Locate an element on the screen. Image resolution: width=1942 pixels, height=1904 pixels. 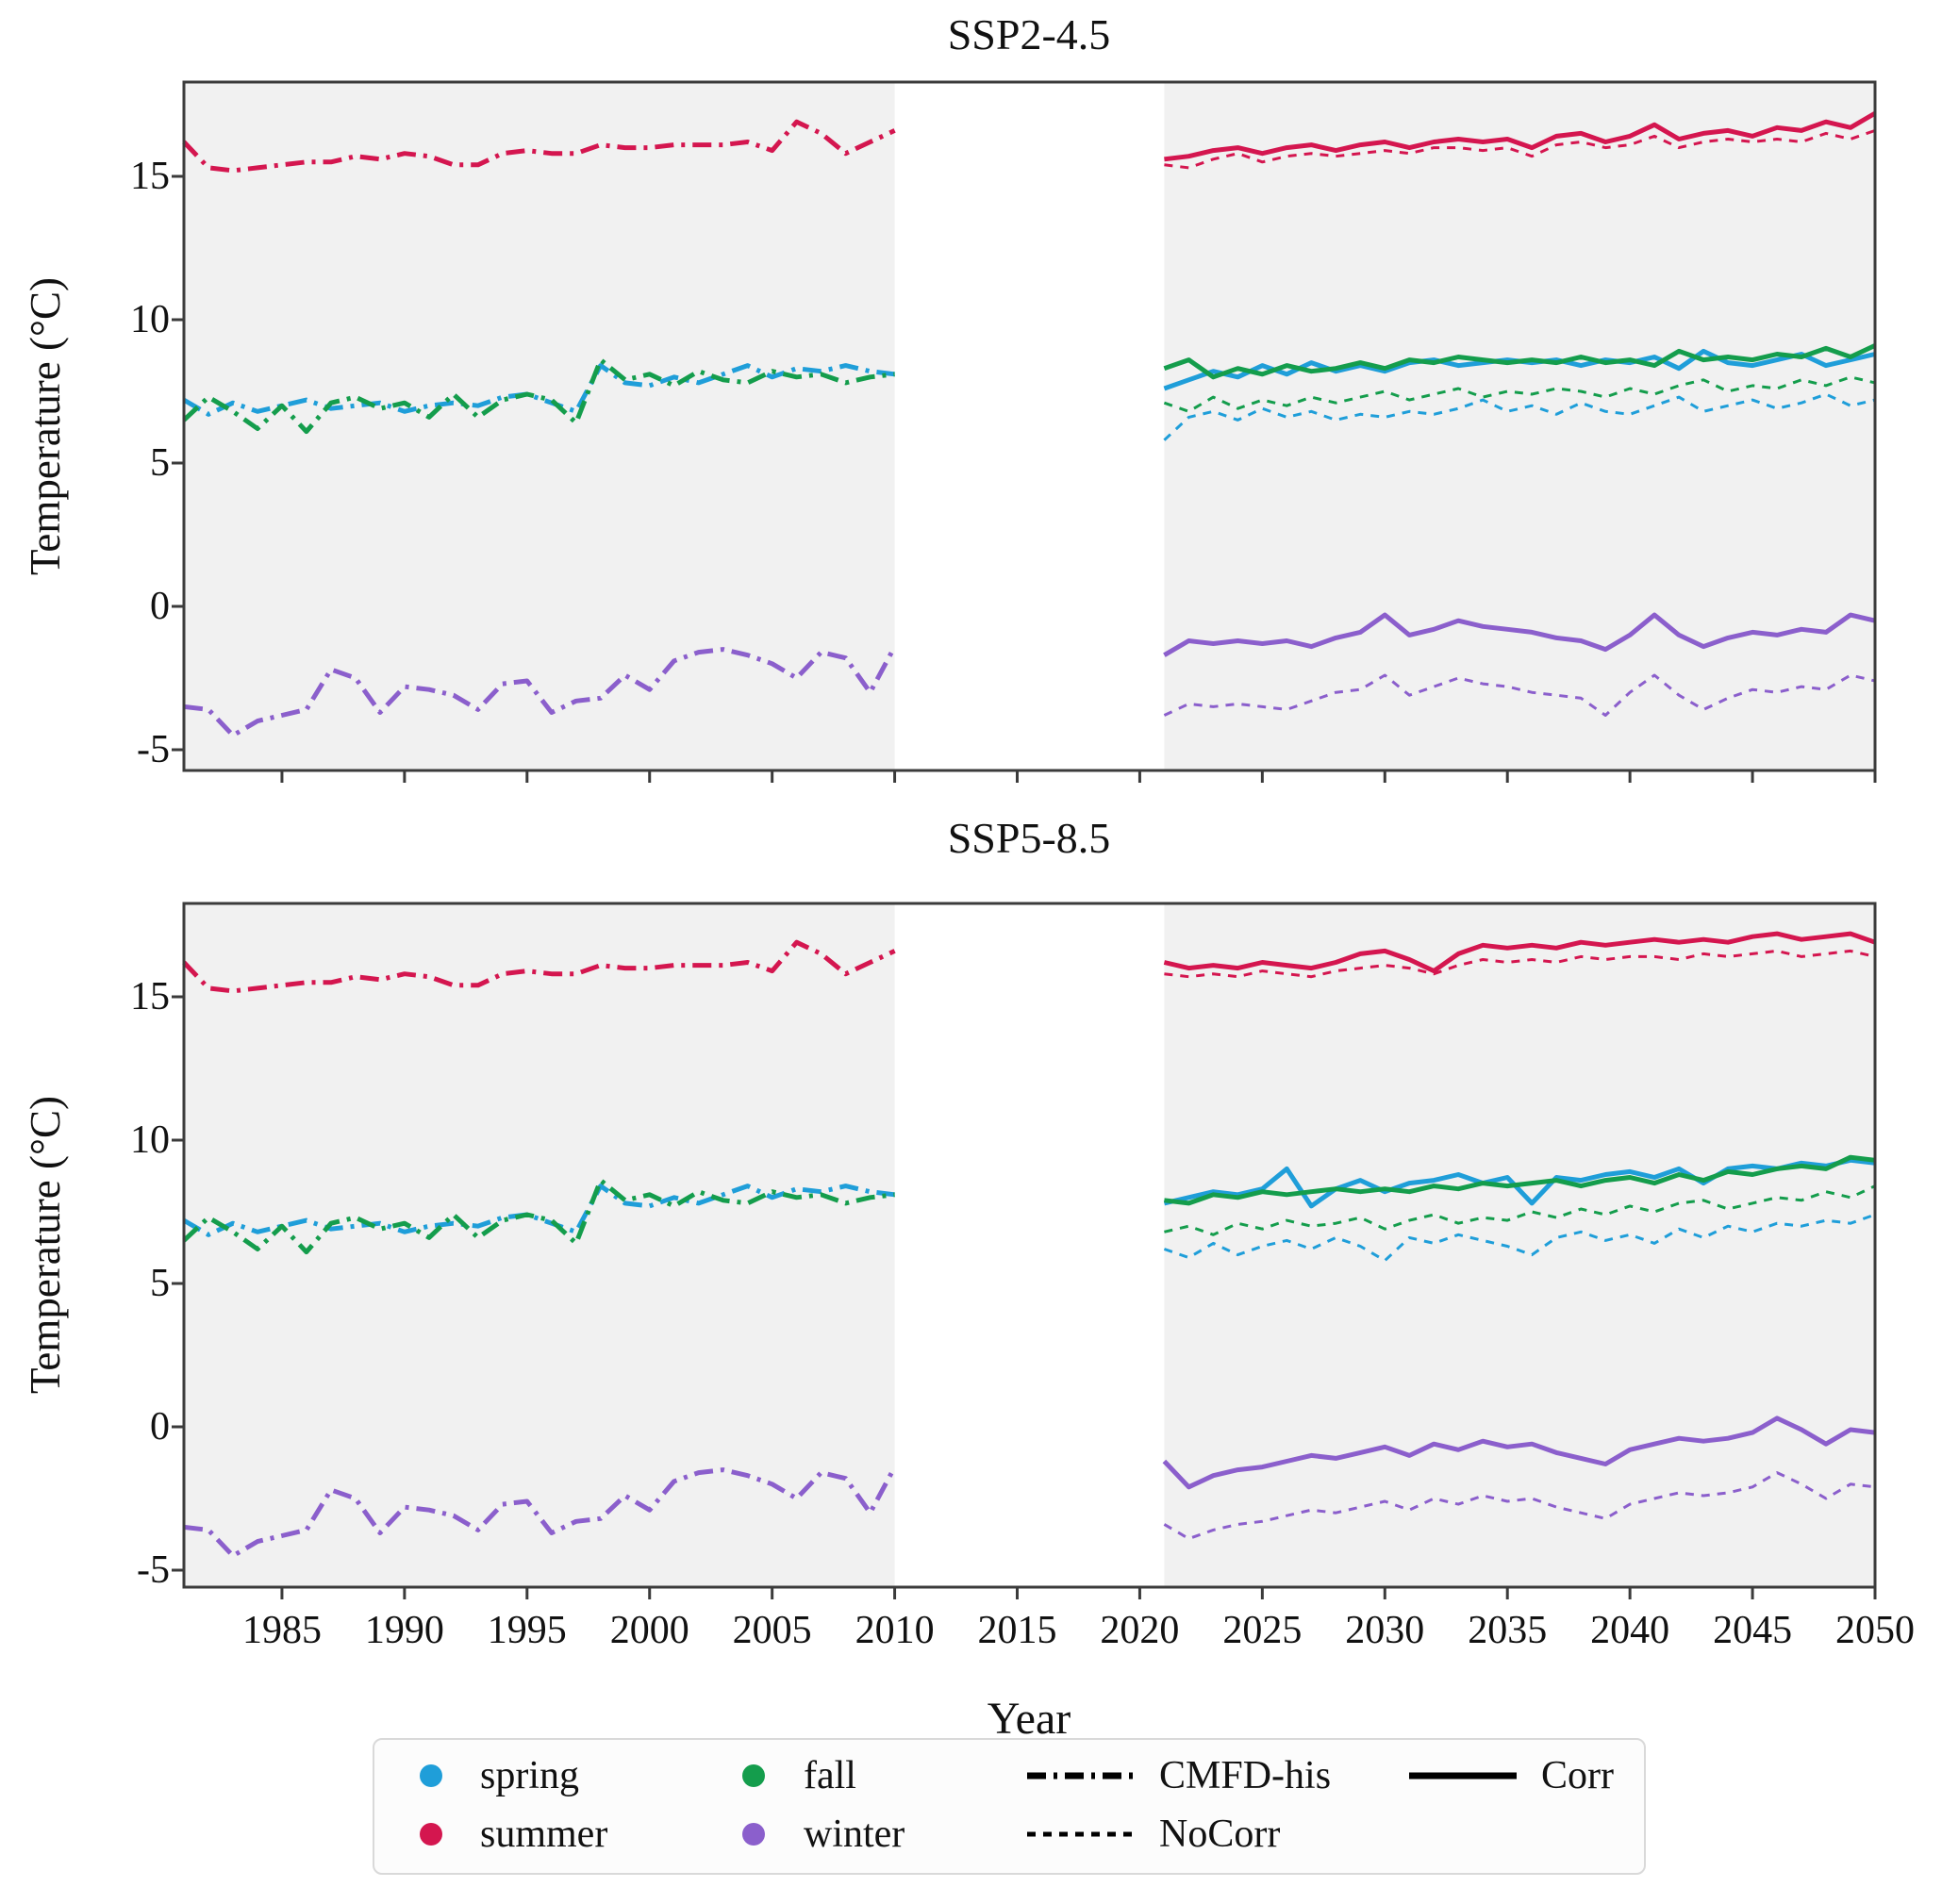
x-tick-label: 2010 is located at coordinates (895, 1630).